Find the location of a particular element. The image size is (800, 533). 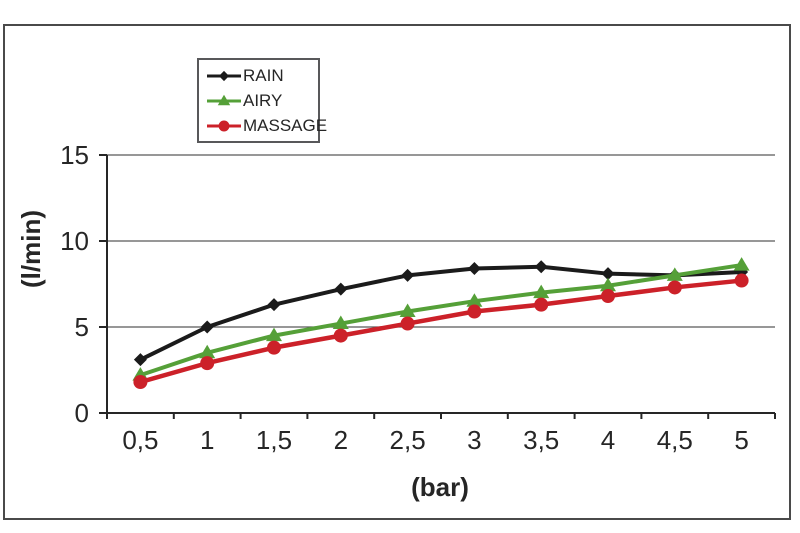

x-tick-label: 3,5 is located at coordinates (541, 440).